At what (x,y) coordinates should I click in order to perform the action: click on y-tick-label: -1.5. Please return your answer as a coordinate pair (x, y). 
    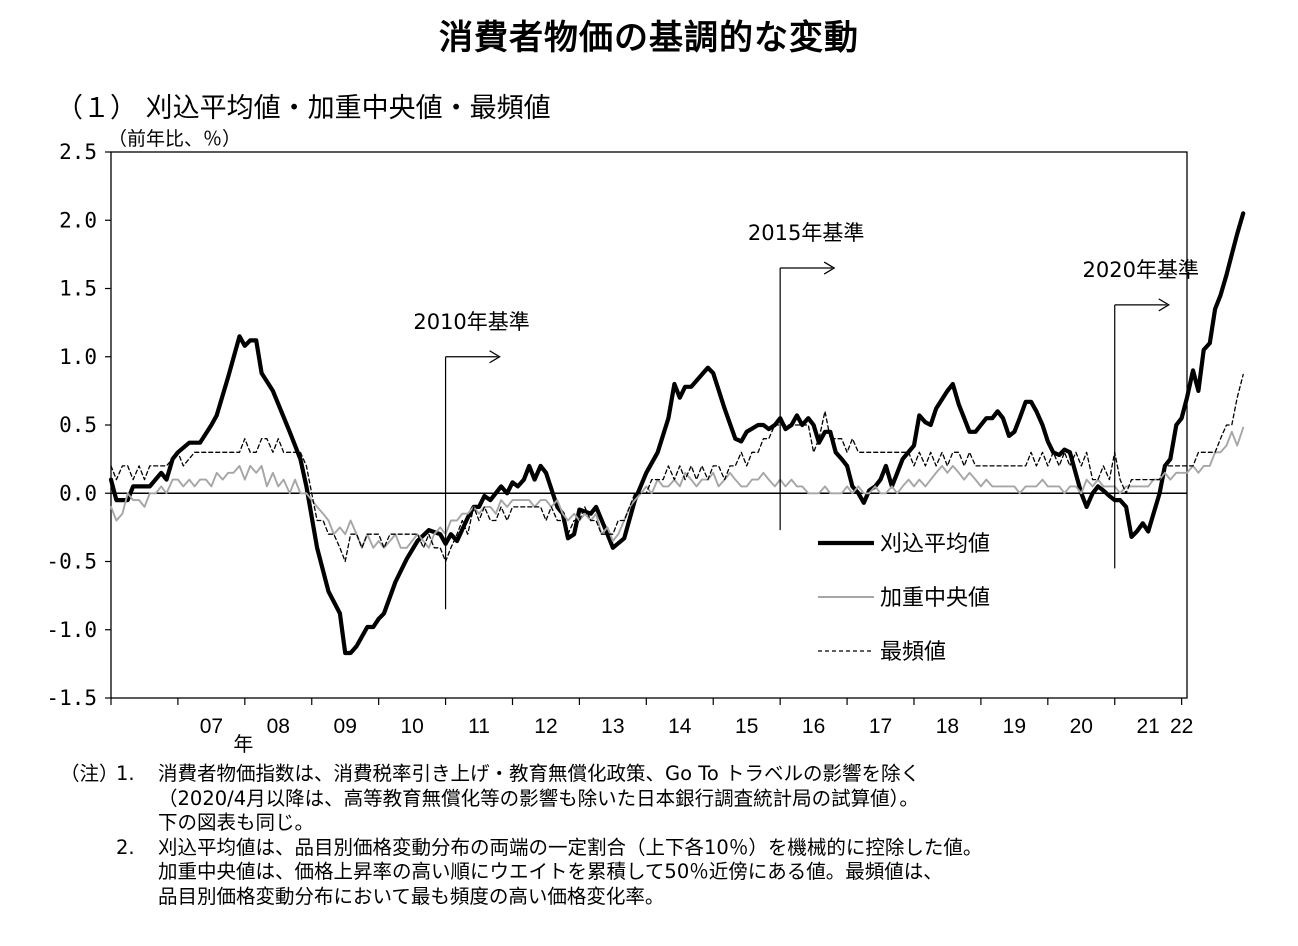
    Looking at the image, I should click on (71, 698).